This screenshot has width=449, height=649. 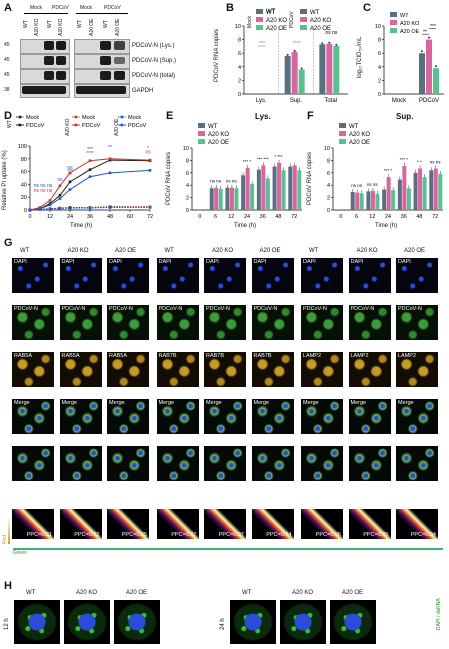 I want to click on panel-g-label: G, so click(x=8, y=243).